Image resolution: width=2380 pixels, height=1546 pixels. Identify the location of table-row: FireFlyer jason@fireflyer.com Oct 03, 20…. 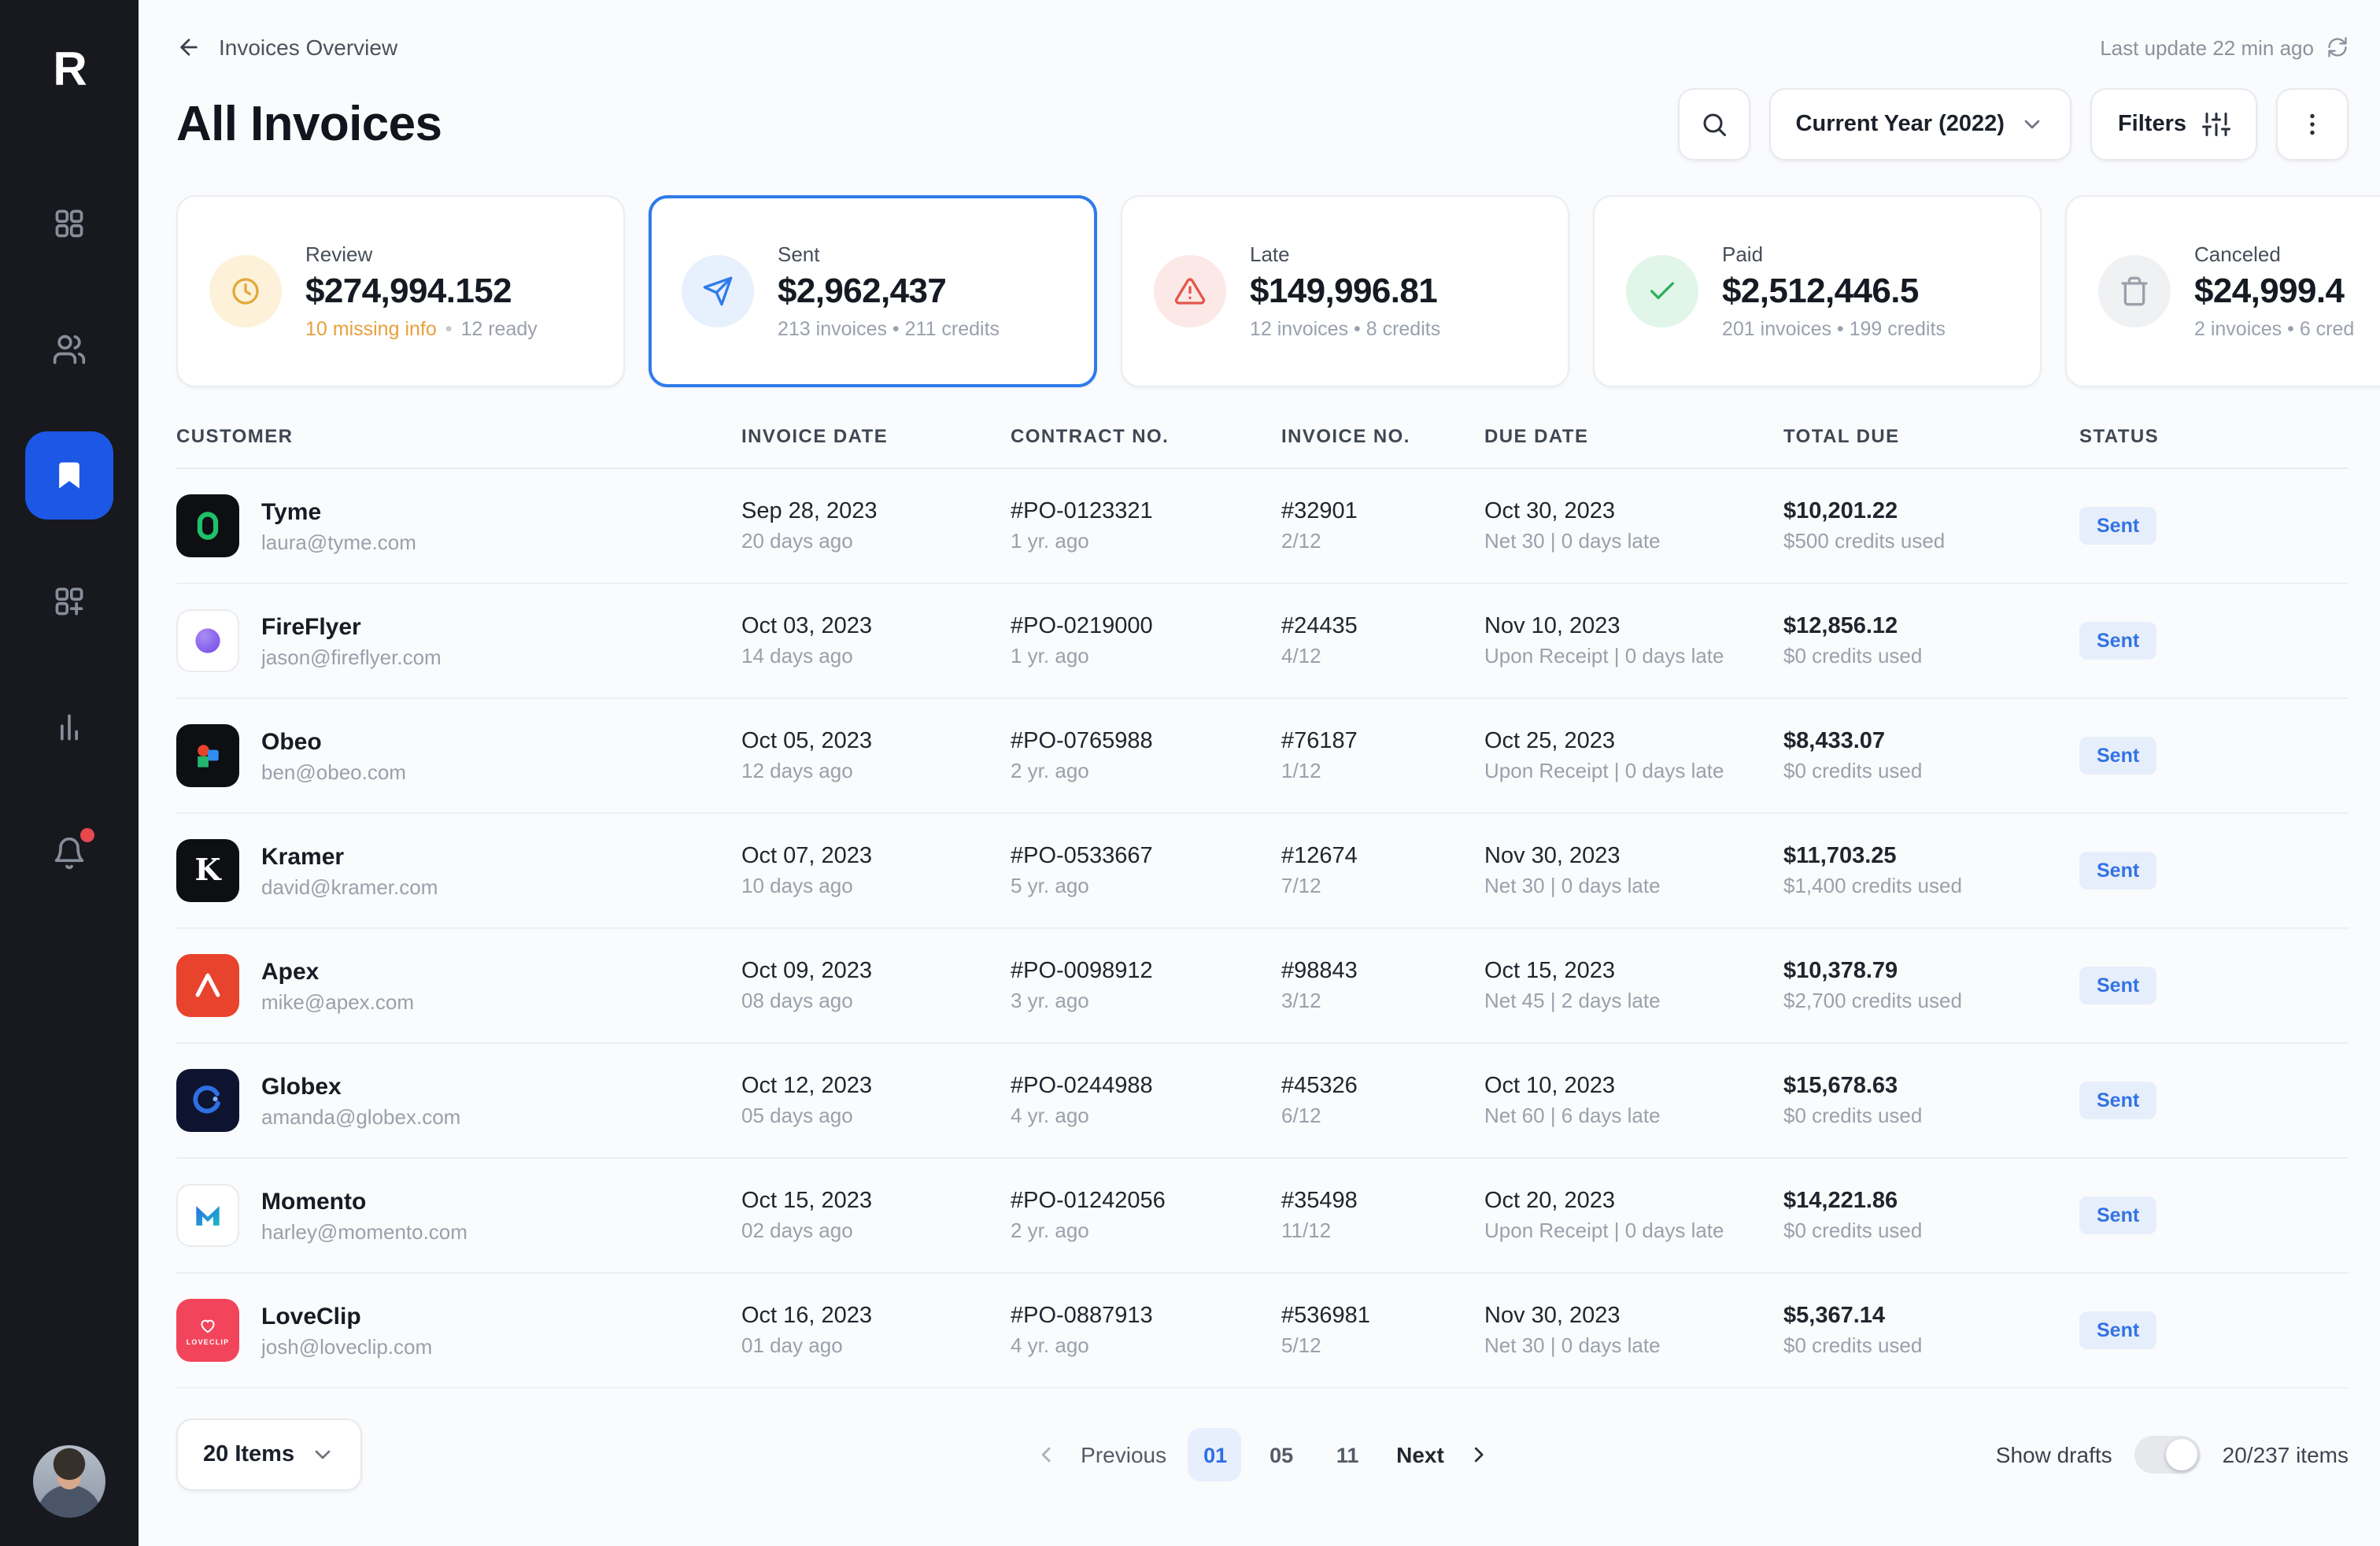
(1262, 641).